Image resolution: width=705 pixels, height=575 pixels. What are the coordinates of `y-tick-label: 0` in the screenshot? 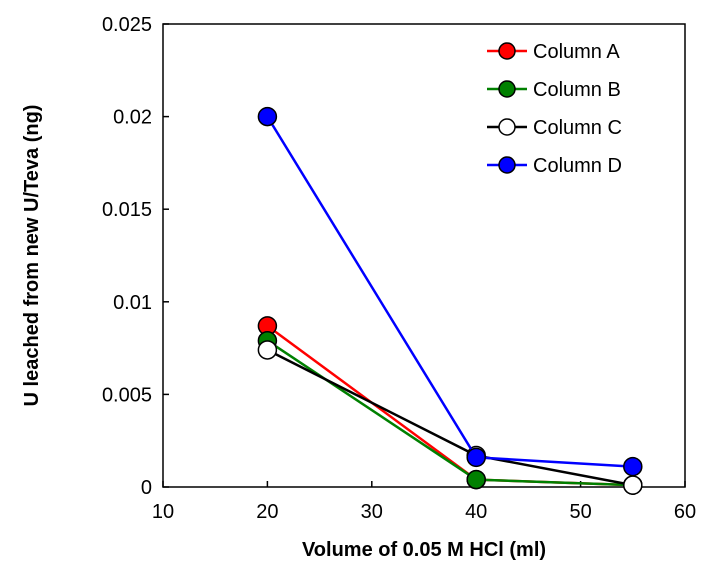 It's located at (146, 488).